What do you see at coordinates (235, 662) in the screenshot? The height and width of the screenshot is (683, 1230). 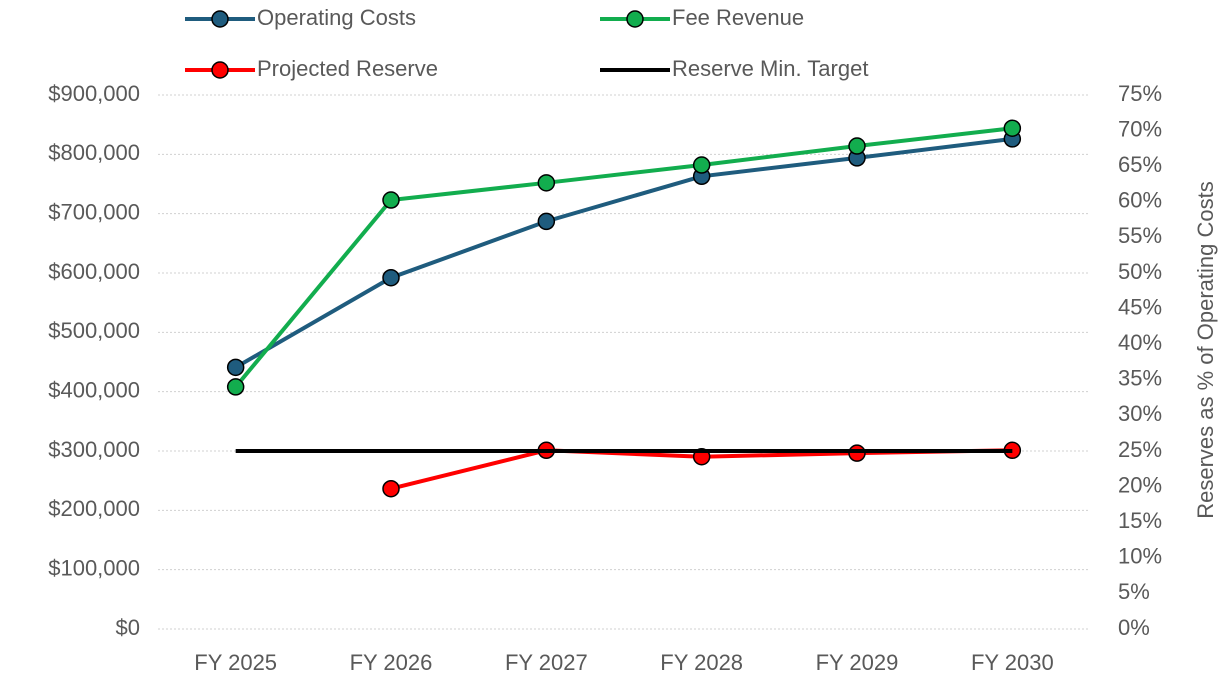 I see `x-tick-label: FY 2025` at bounding box center [235, 662].